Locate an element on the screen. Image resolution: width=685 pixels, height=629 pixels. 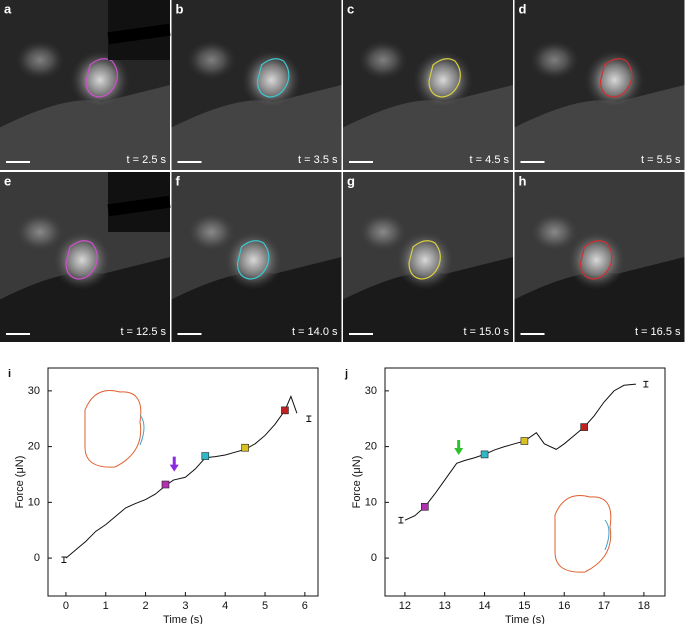
panel-label: i is located at coordinates (9, 374).